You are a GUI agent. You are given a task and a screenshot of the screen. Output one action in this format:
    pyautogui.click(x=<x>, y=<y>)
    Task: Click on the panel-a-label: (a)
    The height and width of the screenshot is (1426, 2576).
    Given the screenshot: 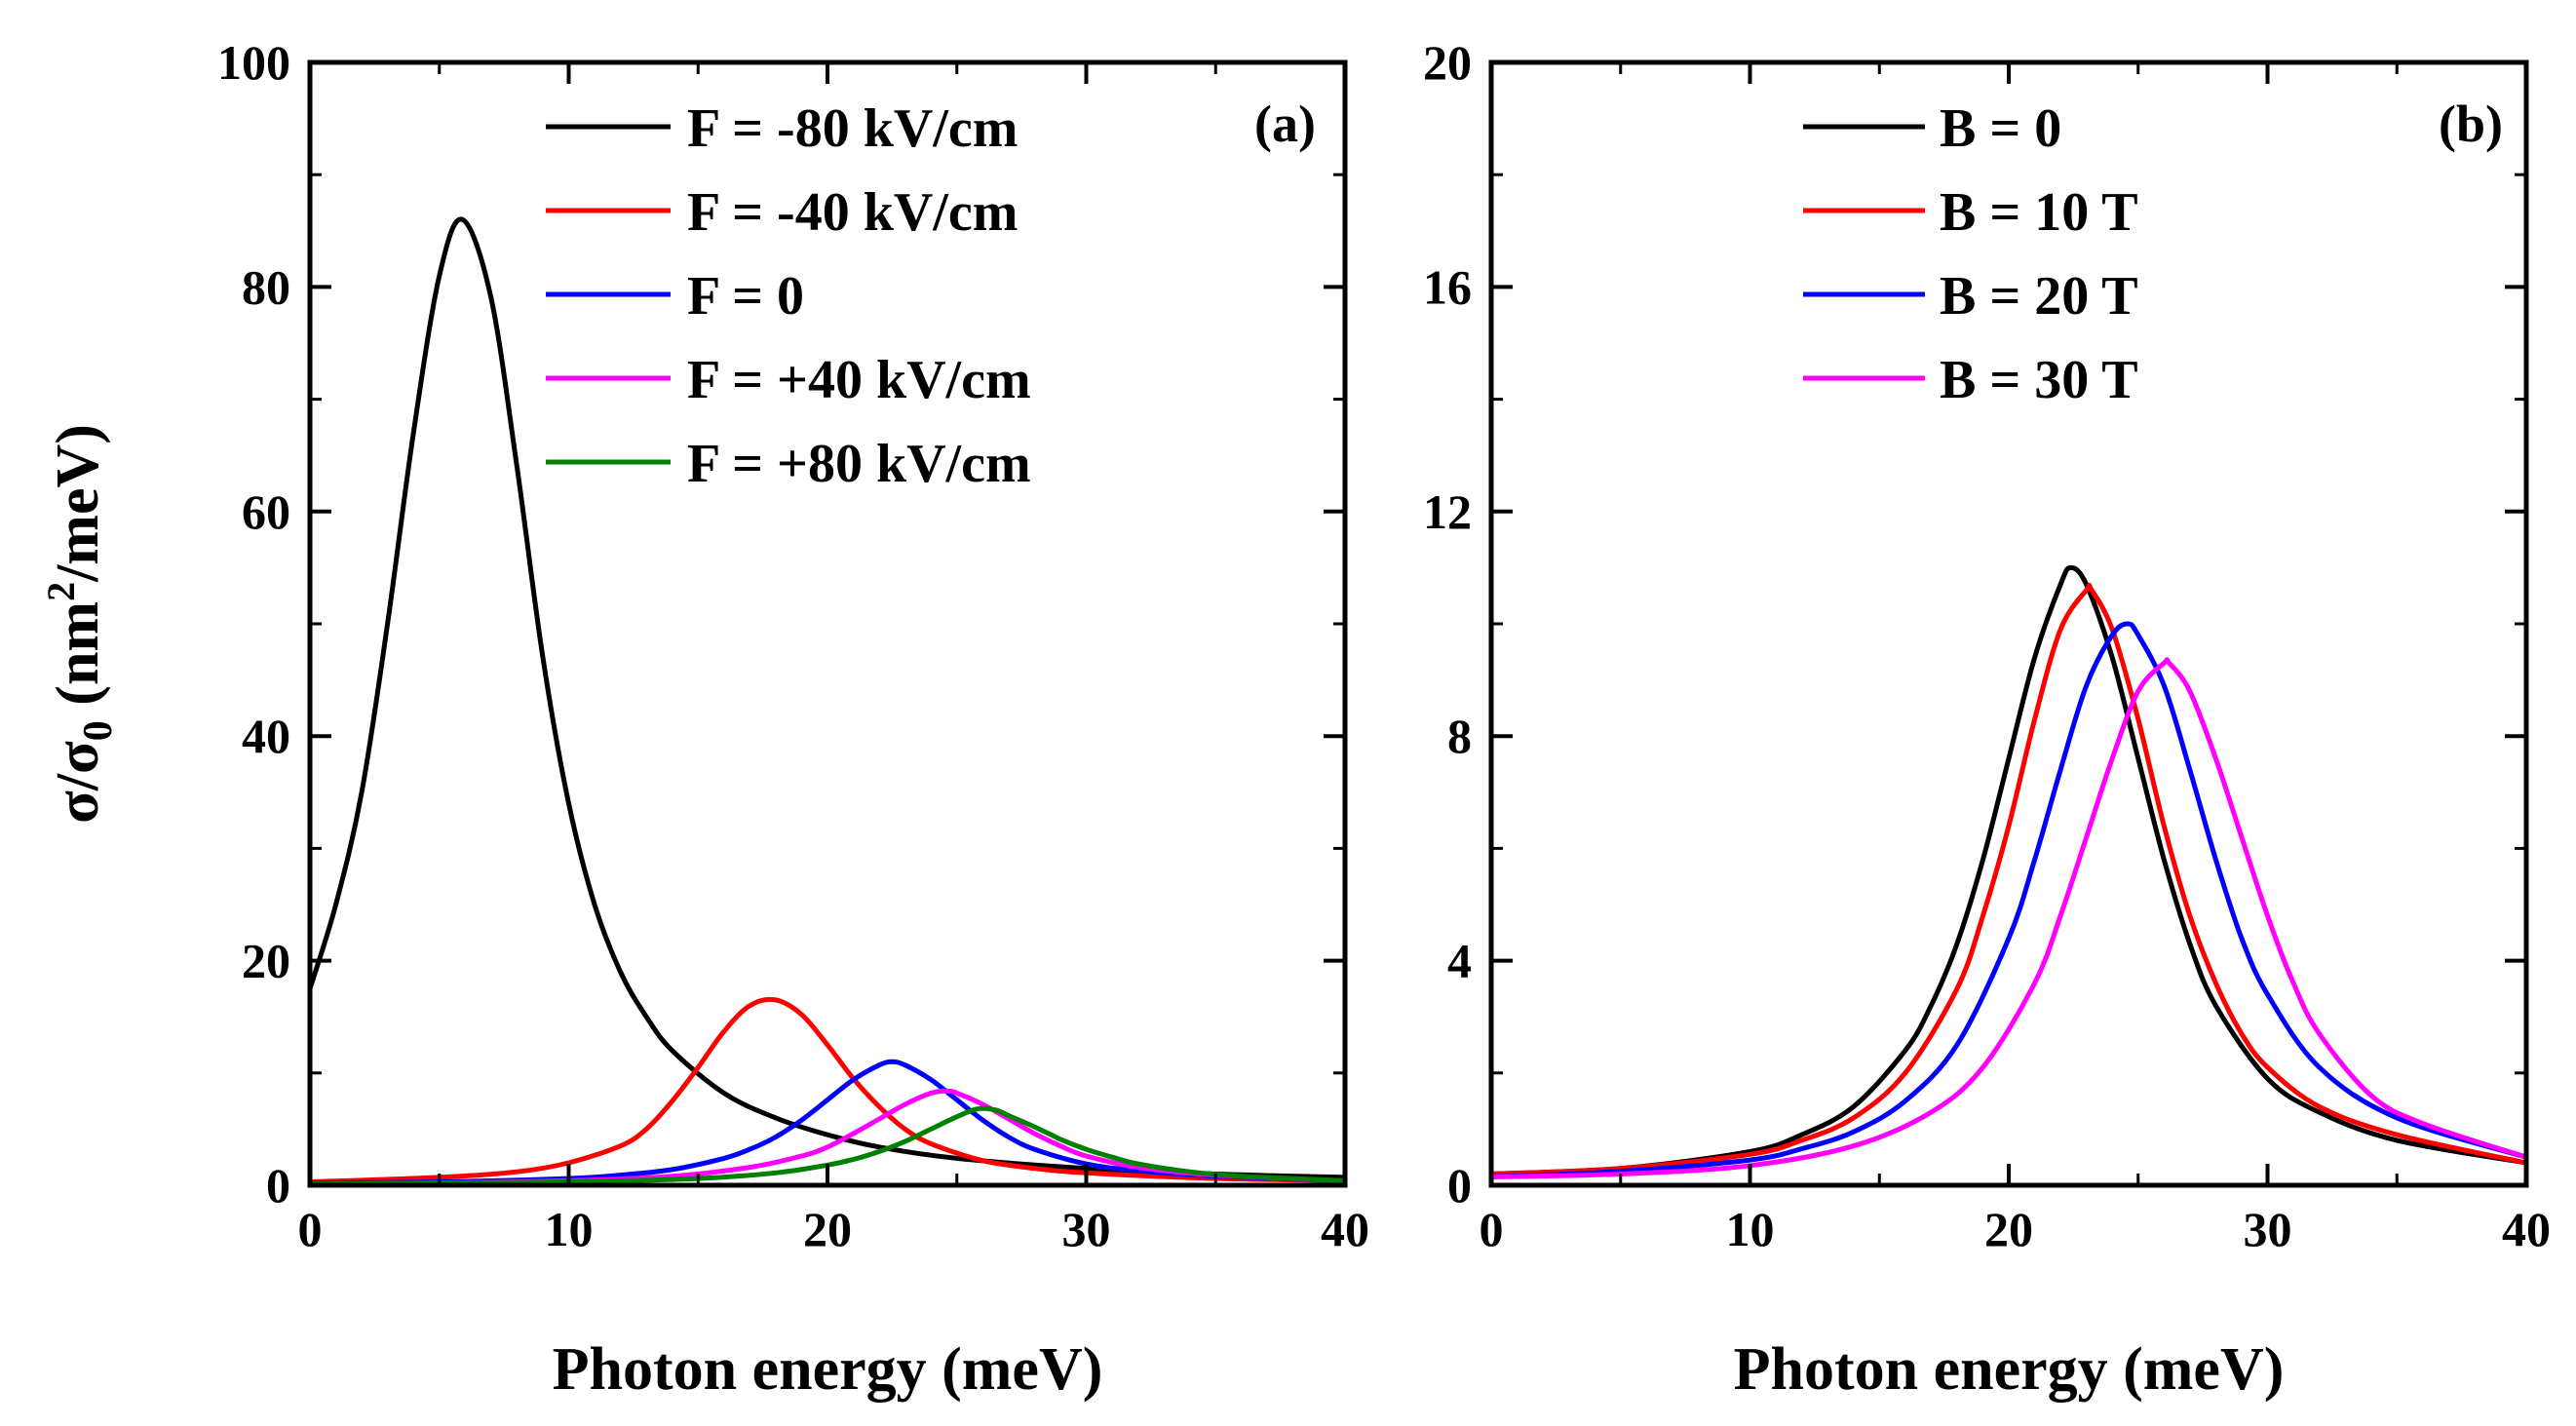 What is the action you would take?
    pyautogui.click(x=1285, y=124)
    